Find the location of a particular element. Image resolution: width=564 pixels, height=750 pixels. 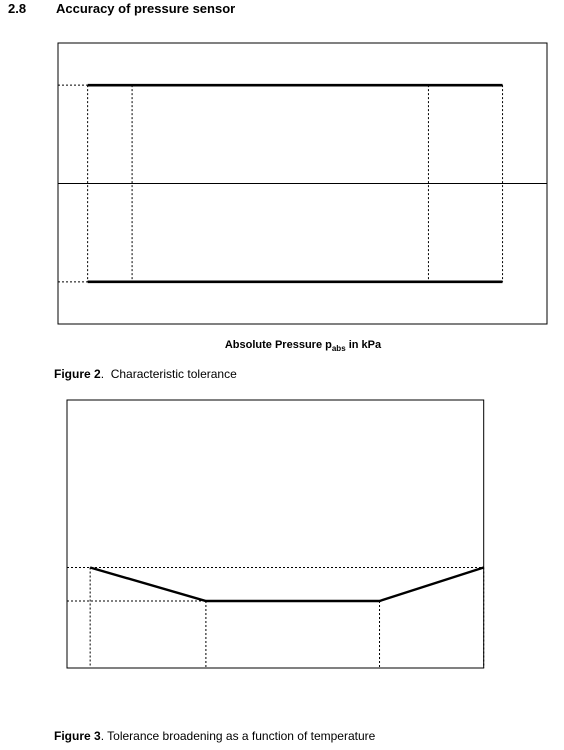

figure-3-sep: . is located at coordinates (102, 736).